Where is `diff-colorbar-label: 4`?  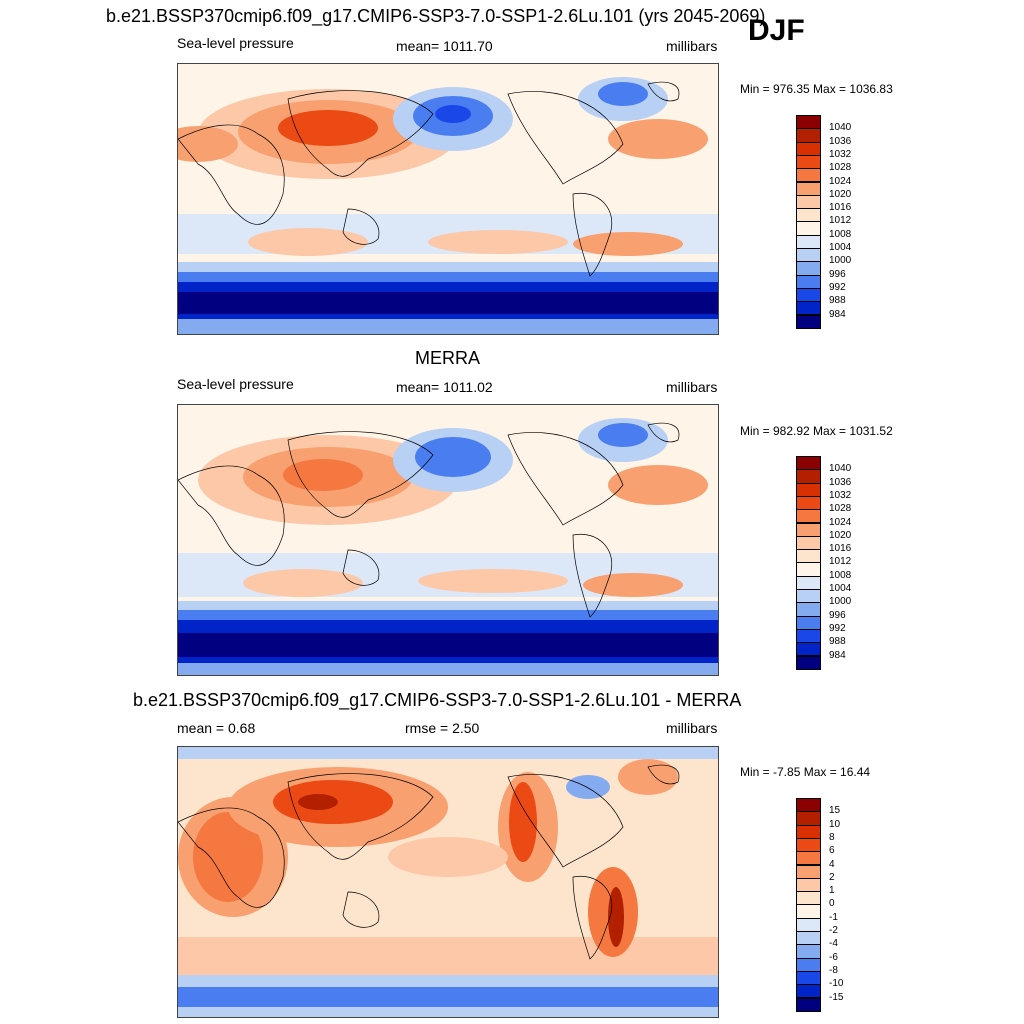
diff-colorbar-label: 4 is located at coordinates (832, 864).